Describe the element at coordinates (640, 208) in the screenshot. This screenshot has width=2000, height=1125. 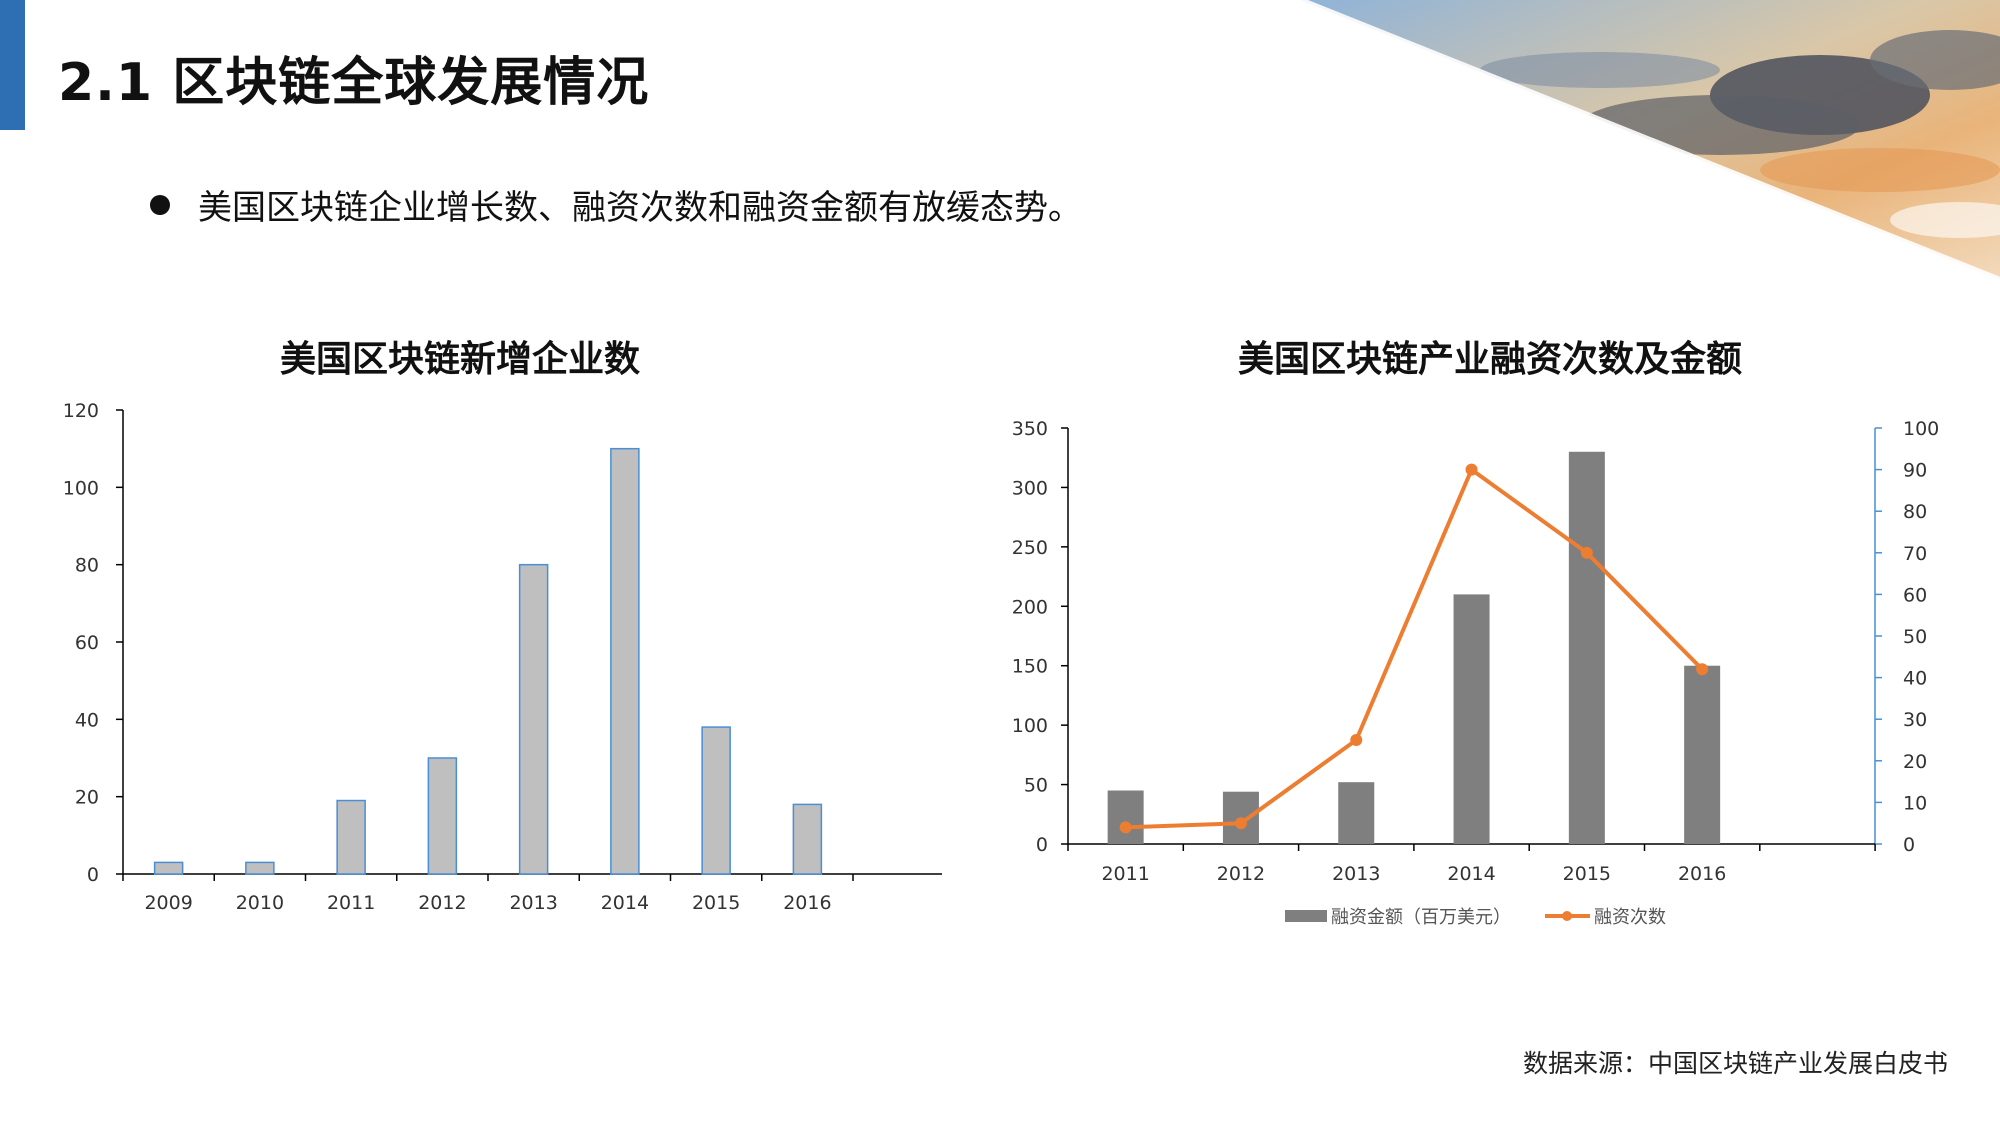
I see `bullet-text: 美国区块链企业增长数、融资次数和融资金额有放缓态势。` at that location.